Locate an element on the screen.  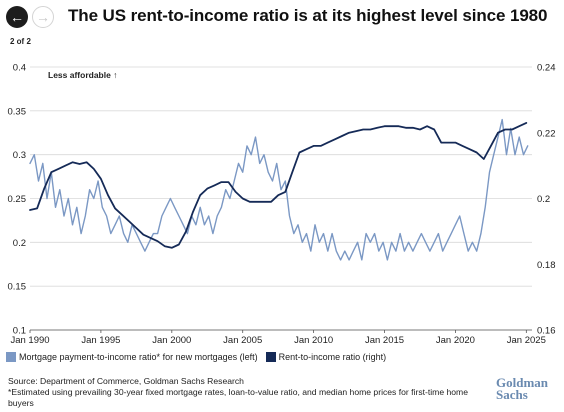
y-left-tick-label: 0.3 is located at coordinates (19, 155).